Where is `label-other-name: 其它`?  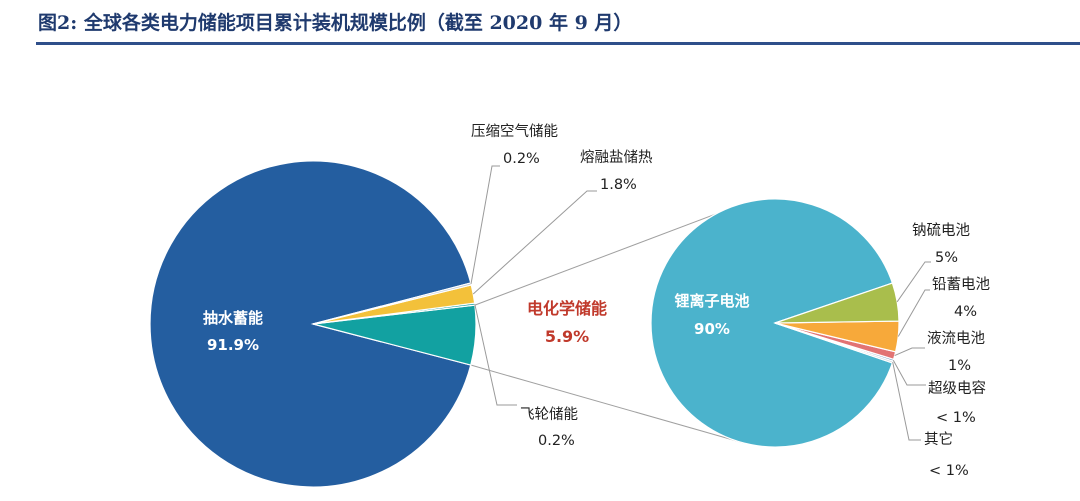
label-other-name: 其它 is located at coordinates (938, 439).